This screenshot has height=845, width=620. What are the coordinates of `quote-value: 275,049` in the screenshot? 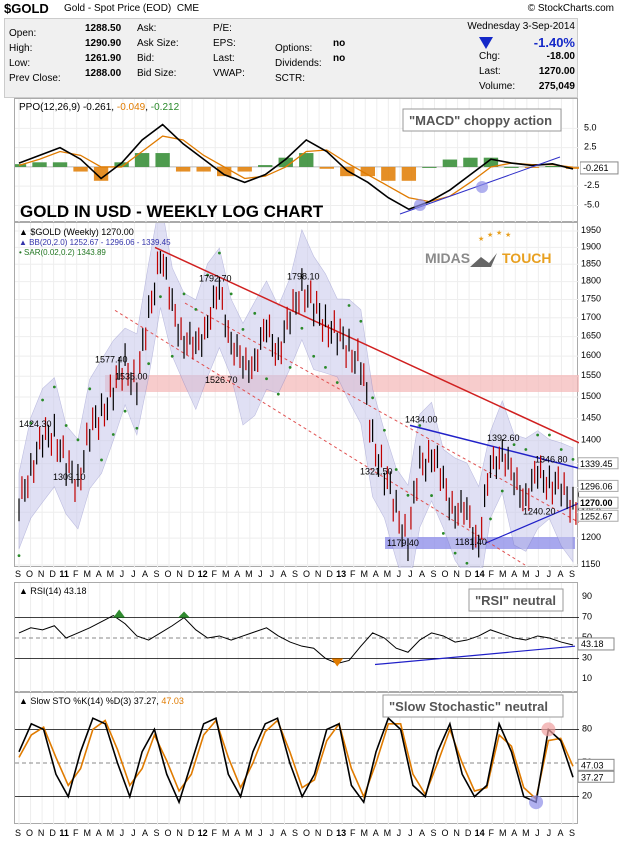 It's located at (556, 86).